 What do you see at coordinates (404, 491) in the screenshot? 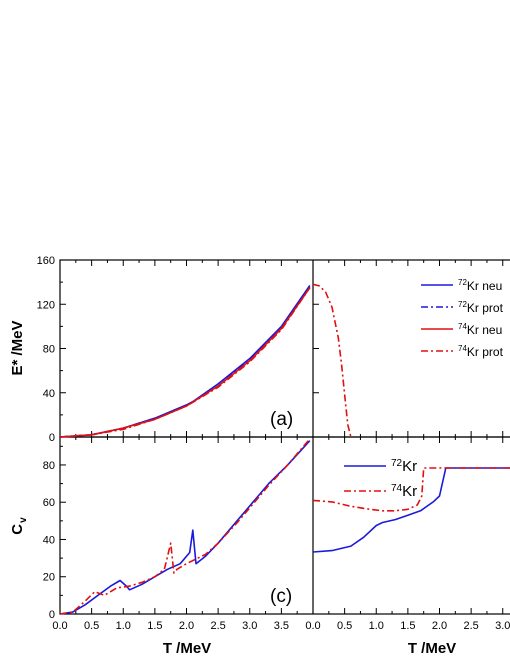
I see `legend-bottom-label: 74Kr` at bounding box center [404, 491].